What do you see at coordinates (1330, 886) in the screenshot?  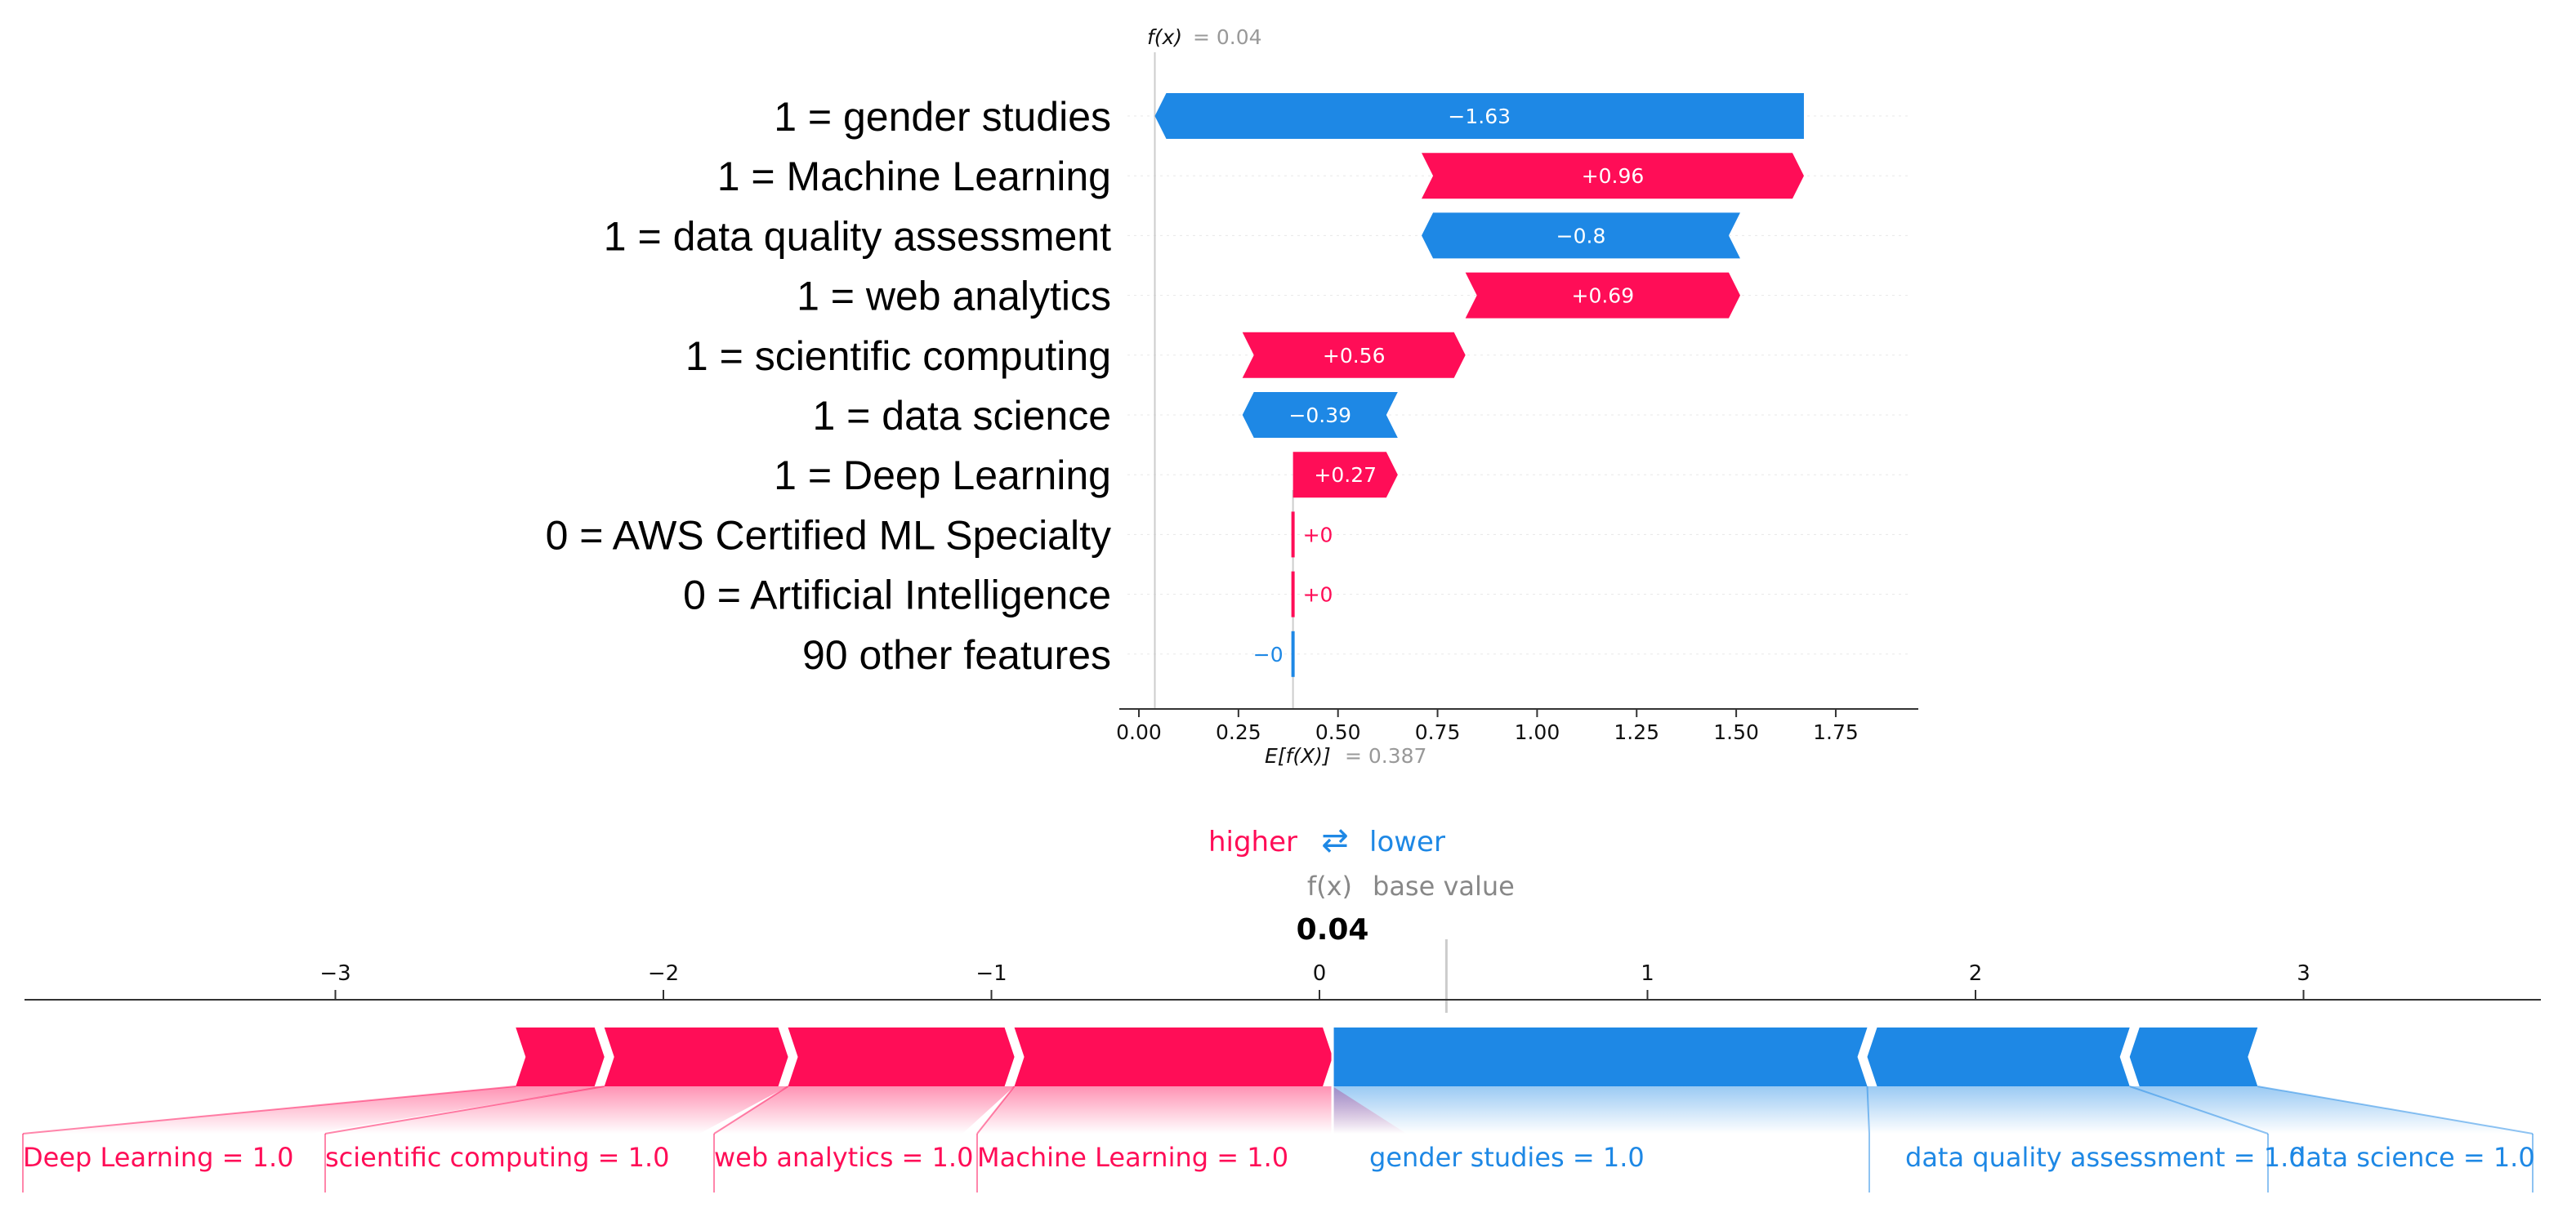 I see `force-fx-label: f(x)` at bounding box center [1330, 886].